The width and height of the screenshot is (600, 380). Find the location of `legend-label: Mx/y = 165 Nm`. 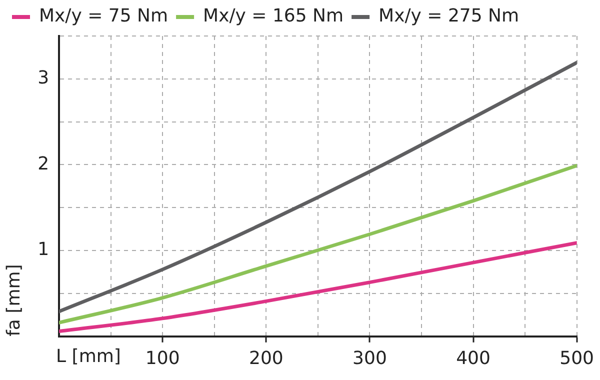

legend-label: Mx/y = 165 Nm is located at coordinates (273, 16).